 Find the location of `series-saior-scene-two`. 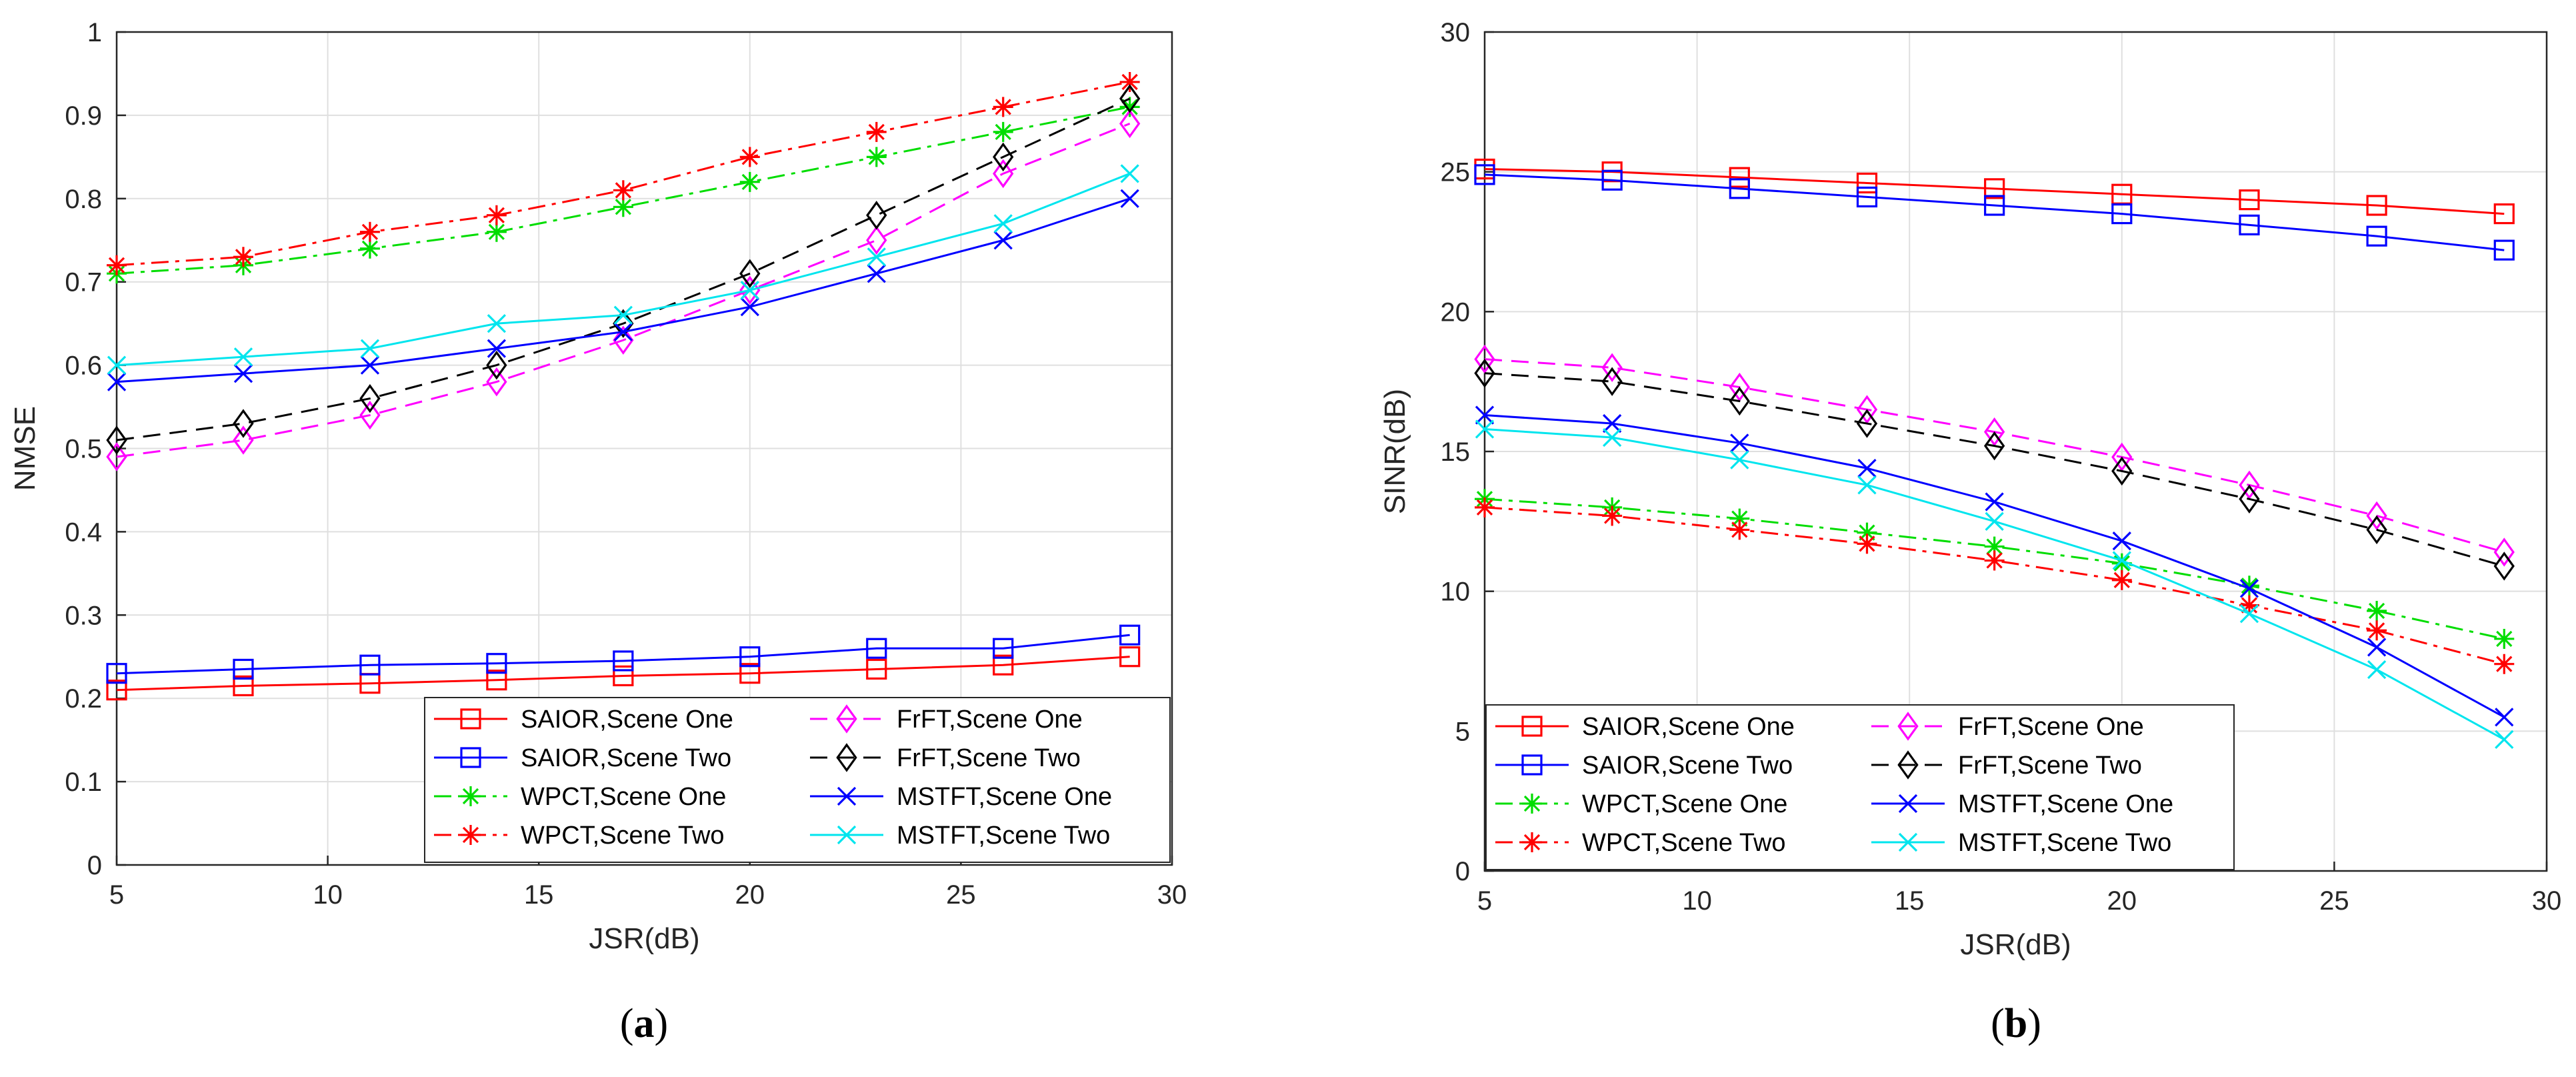

series-saior-scene-two is located at coordinates (623, 654).